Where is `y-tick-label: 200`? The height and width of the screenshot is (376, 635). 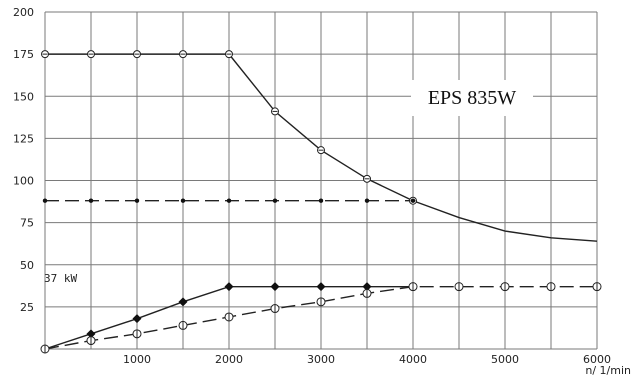
y-tick-label: 200 is located at coordinates (23, 12).